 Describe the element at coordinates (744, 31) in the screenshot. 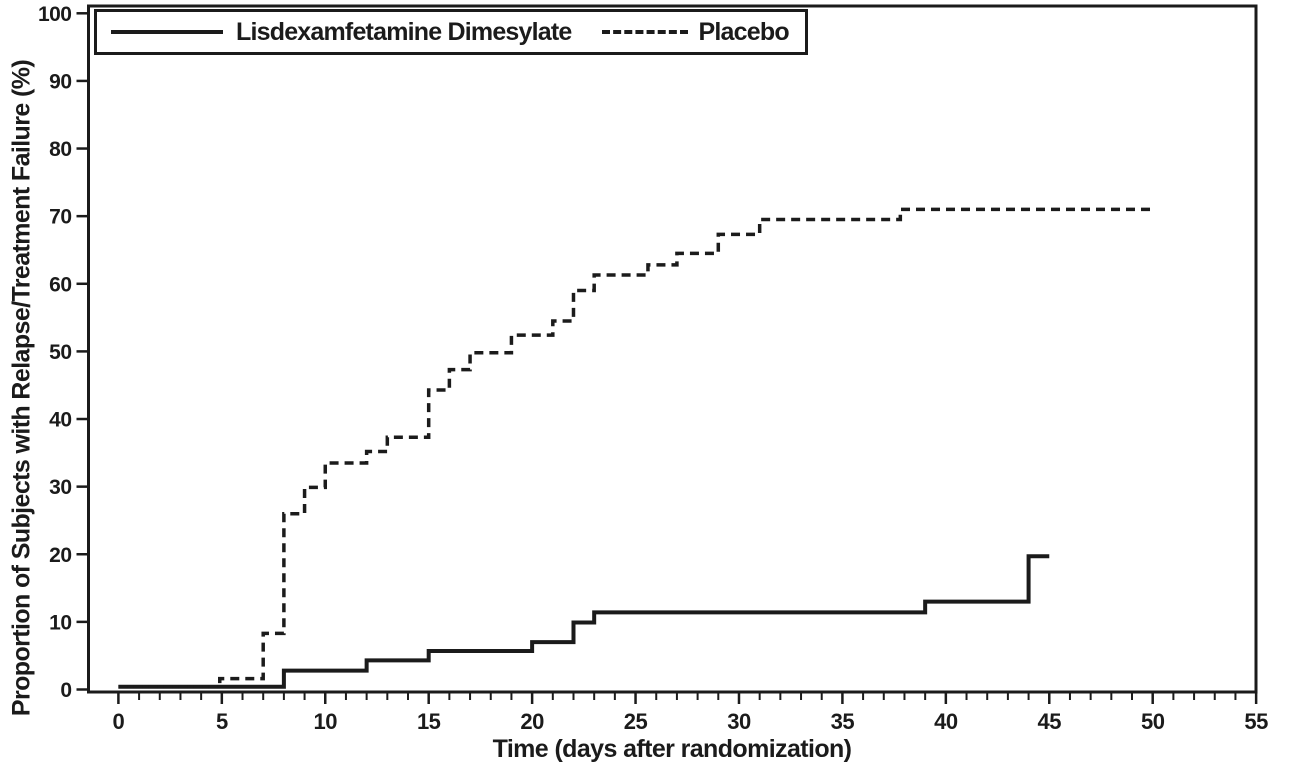

I see `legend-label-placebo: Placebo` at that location.